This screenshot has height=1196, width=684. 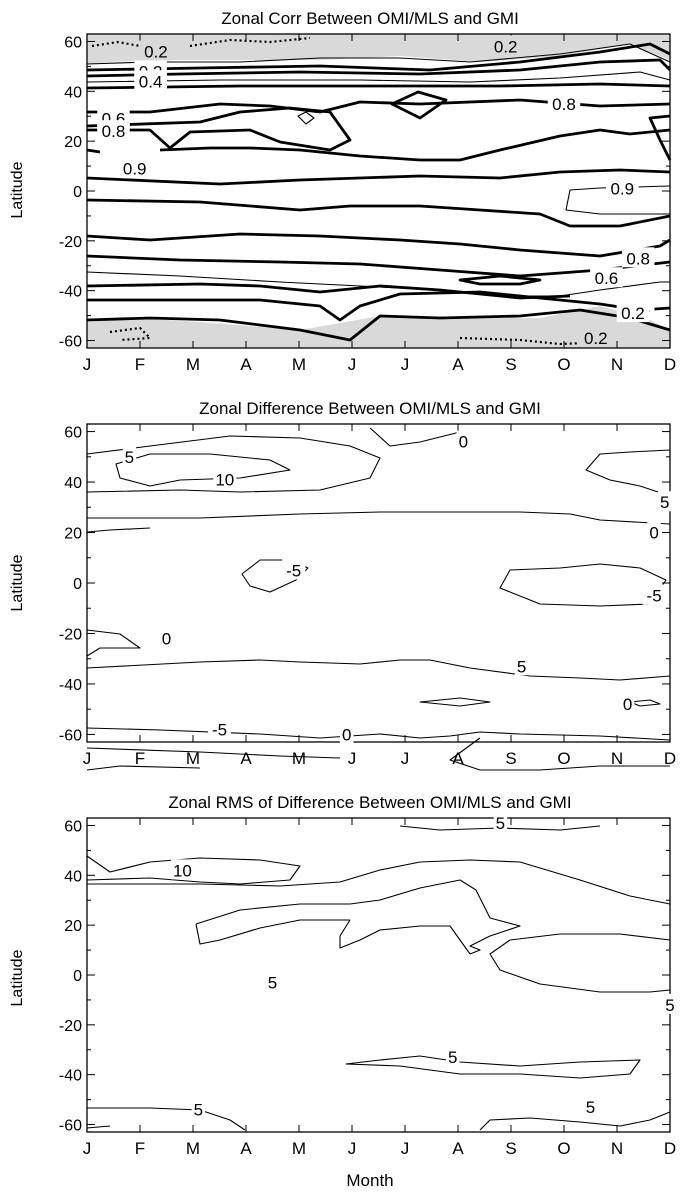 I want to click on panel-3-xtick-label: M, so click(x=193, y=1148).